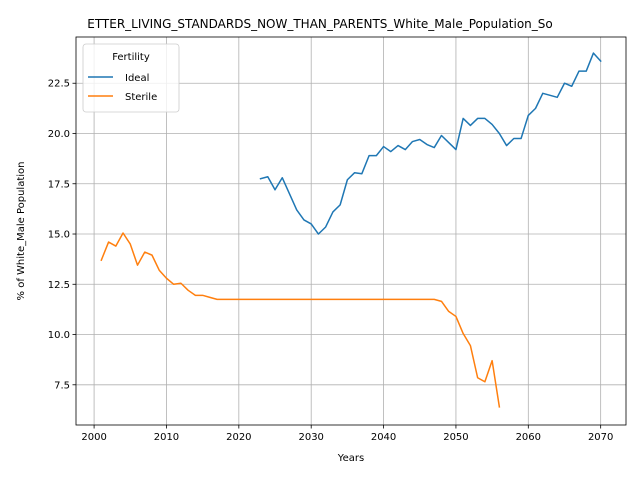 Image resolution: width=640 pixels, height=480 pixels. What do you see at coordinates (59, 235) in the screenshot?
I see `y-tick-label: 15.0` at bounding box center [59, 235].